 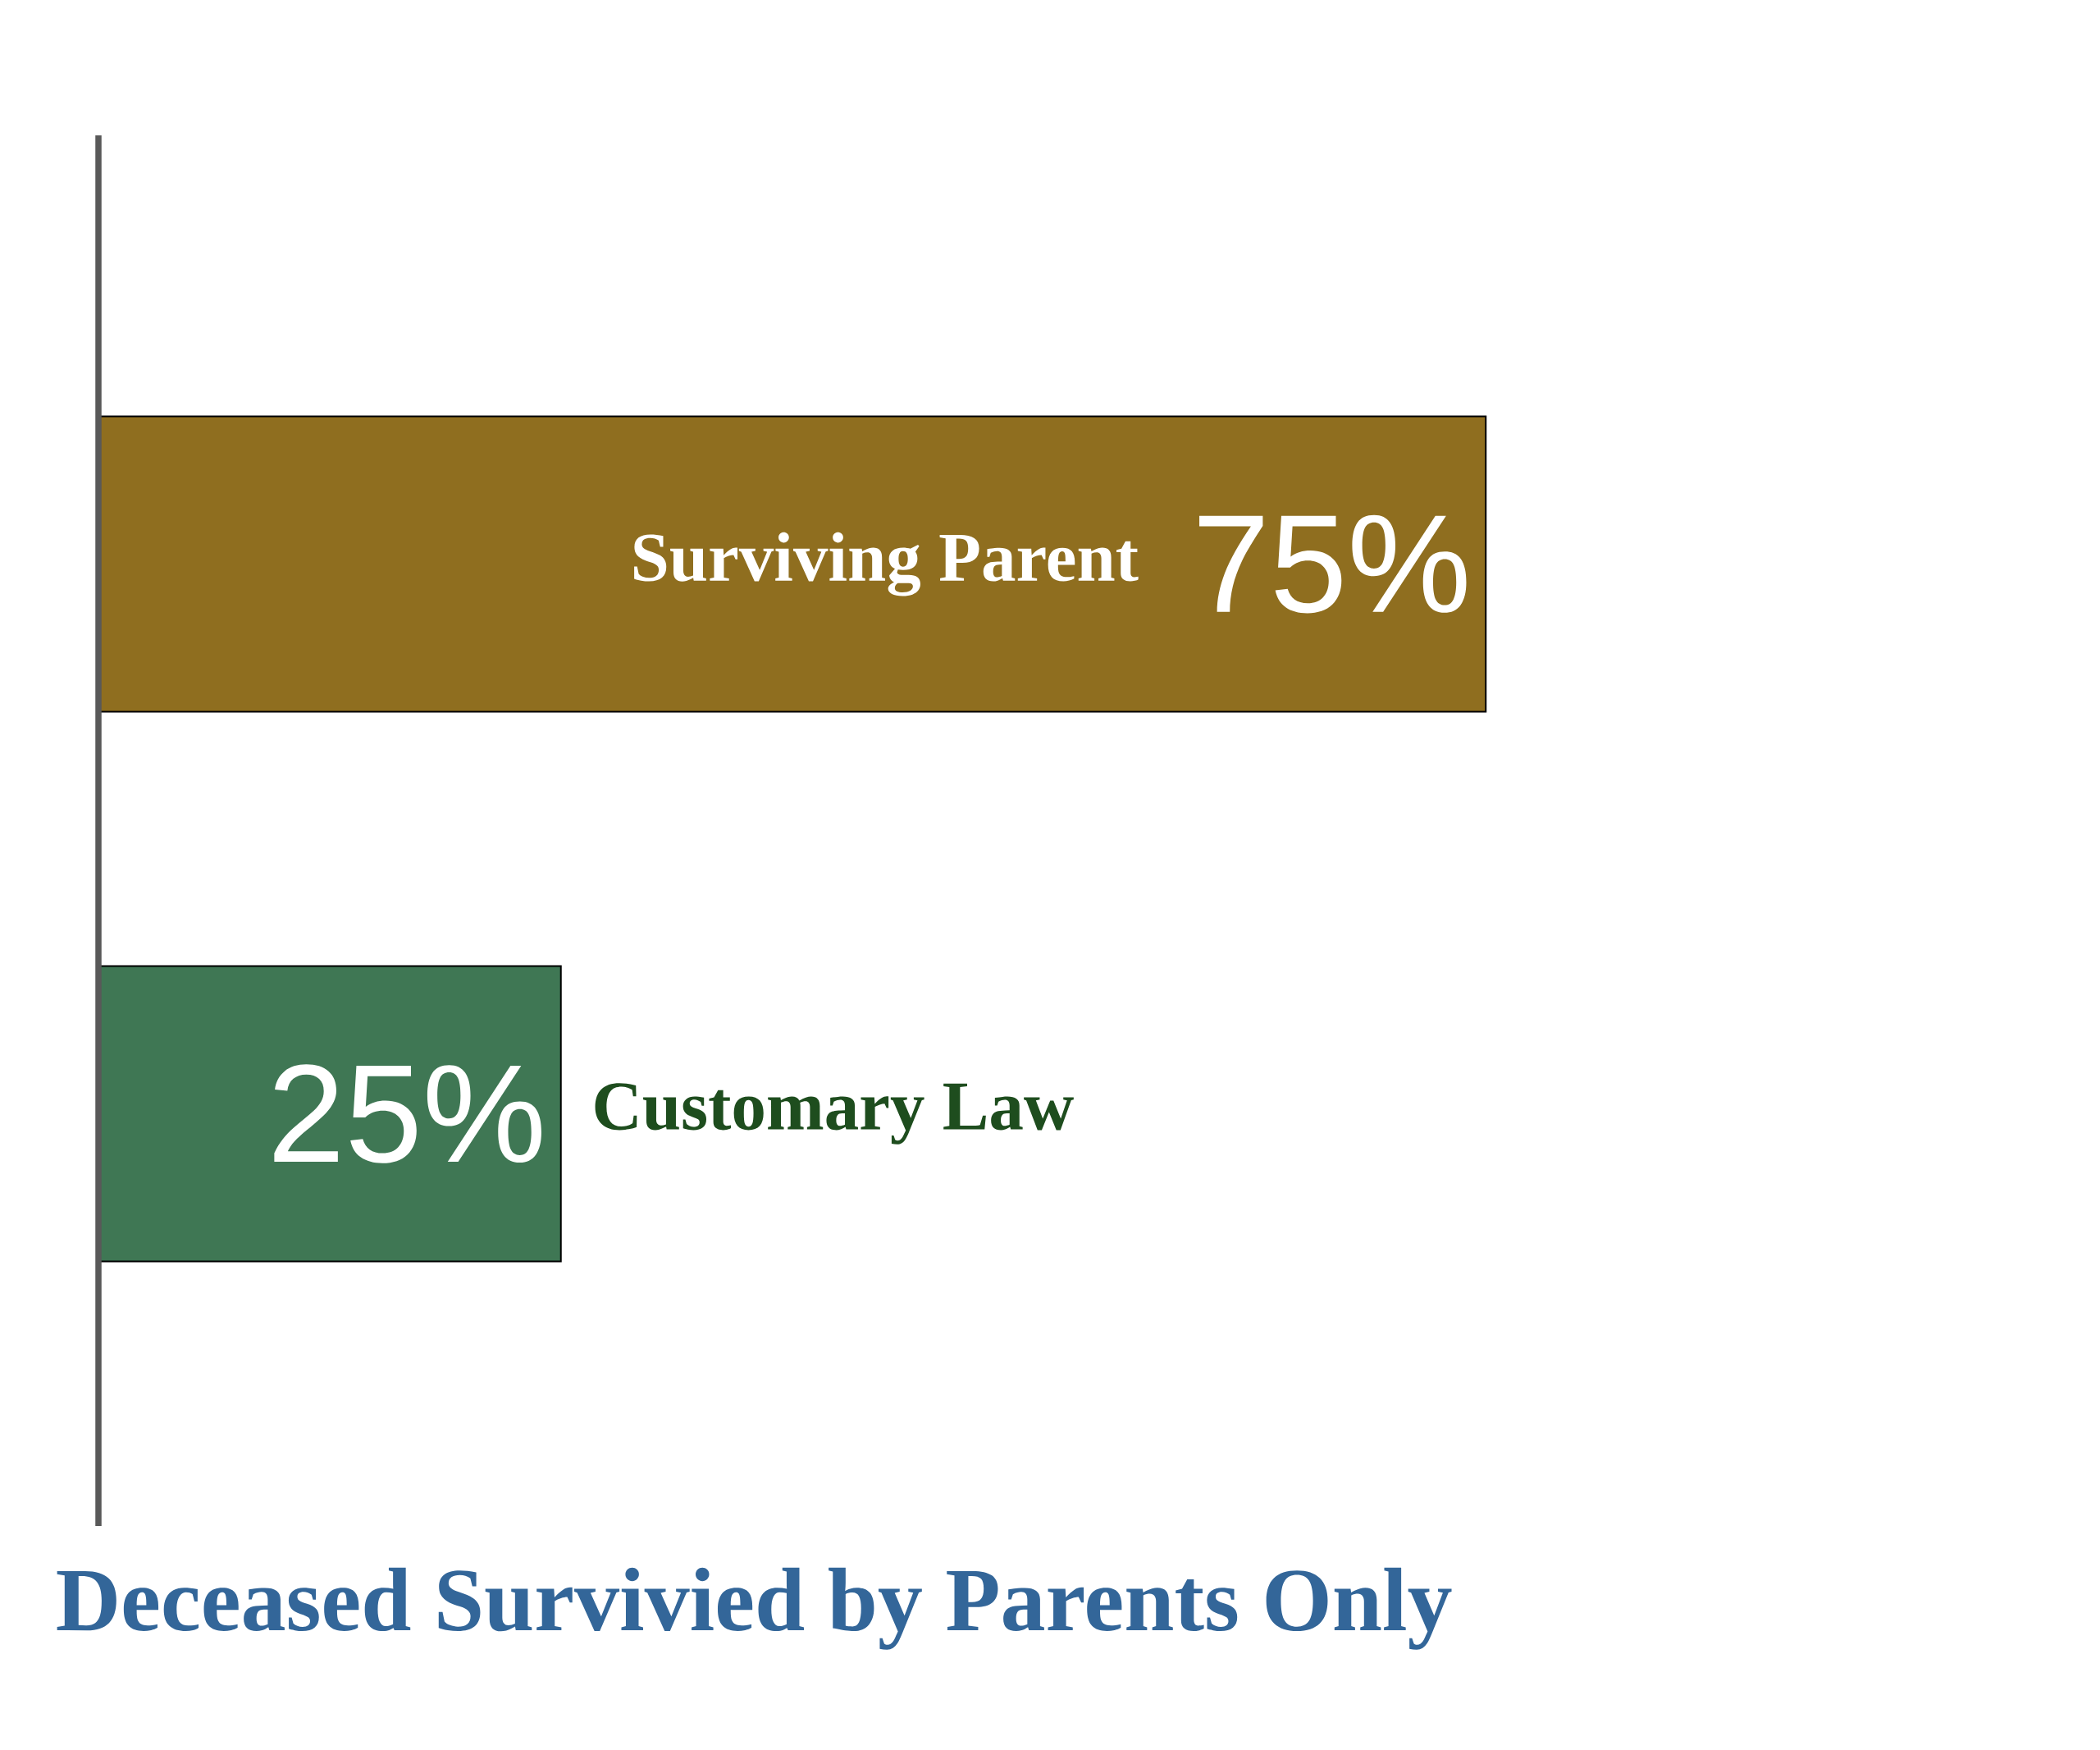 What do you see at coordinates (886, 564) in the screenshot?
I see `y-tick-label: Surviving Parent` at bounding box center [886, 564].